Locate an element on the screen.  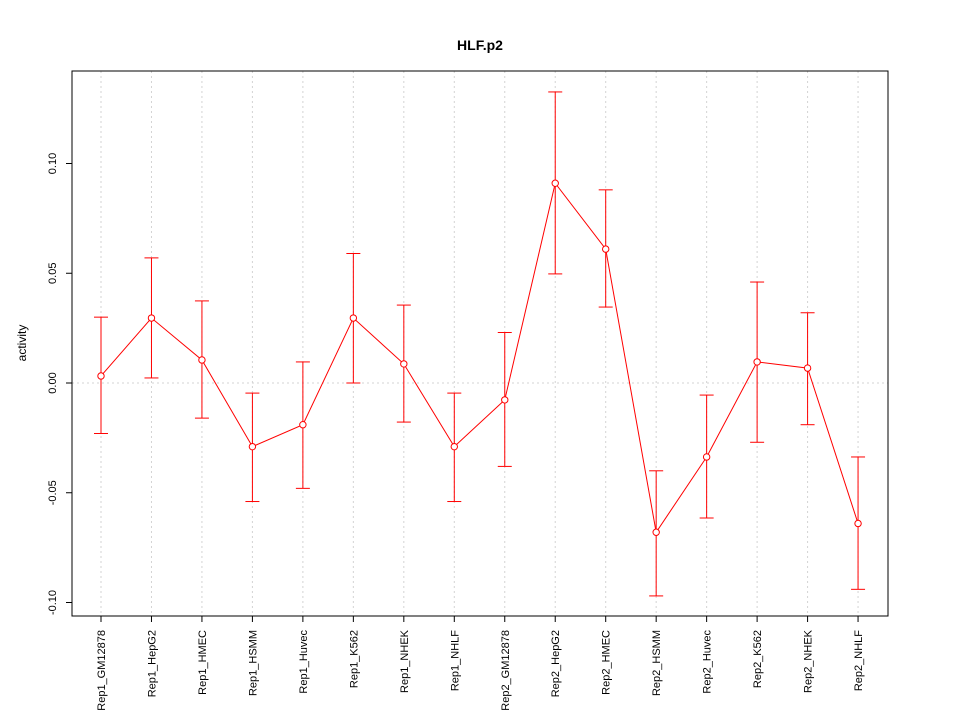
x-tick-label: Rep2_Huvec is located at coordinates (708, 662).